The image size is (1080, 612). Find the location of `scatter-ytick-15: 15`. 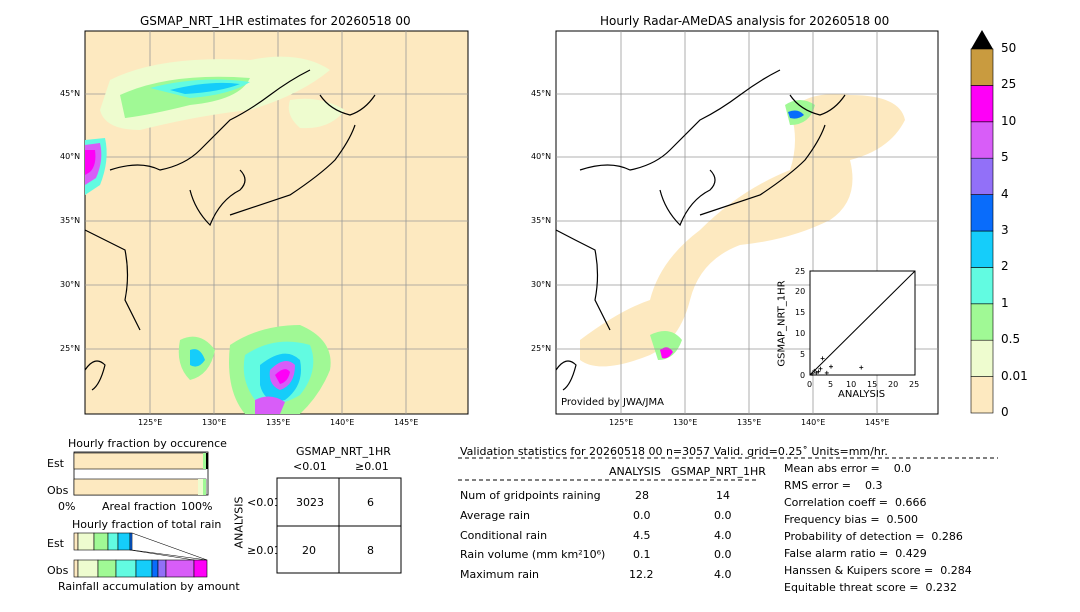

scatter-ytick-15: 15 is located at coordinates (800, 312).